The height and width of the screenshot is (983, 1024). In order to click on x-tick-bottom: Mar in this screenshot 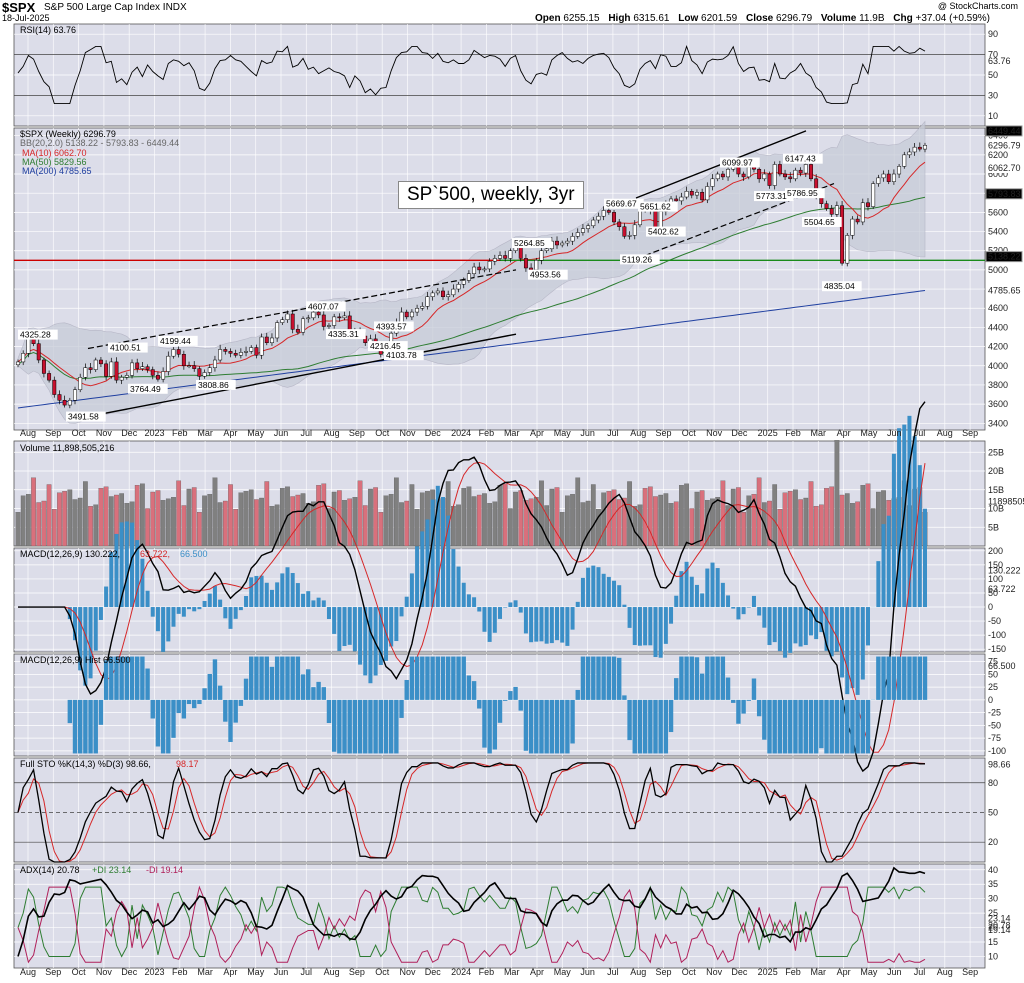, I will do `click(512, 972)`.